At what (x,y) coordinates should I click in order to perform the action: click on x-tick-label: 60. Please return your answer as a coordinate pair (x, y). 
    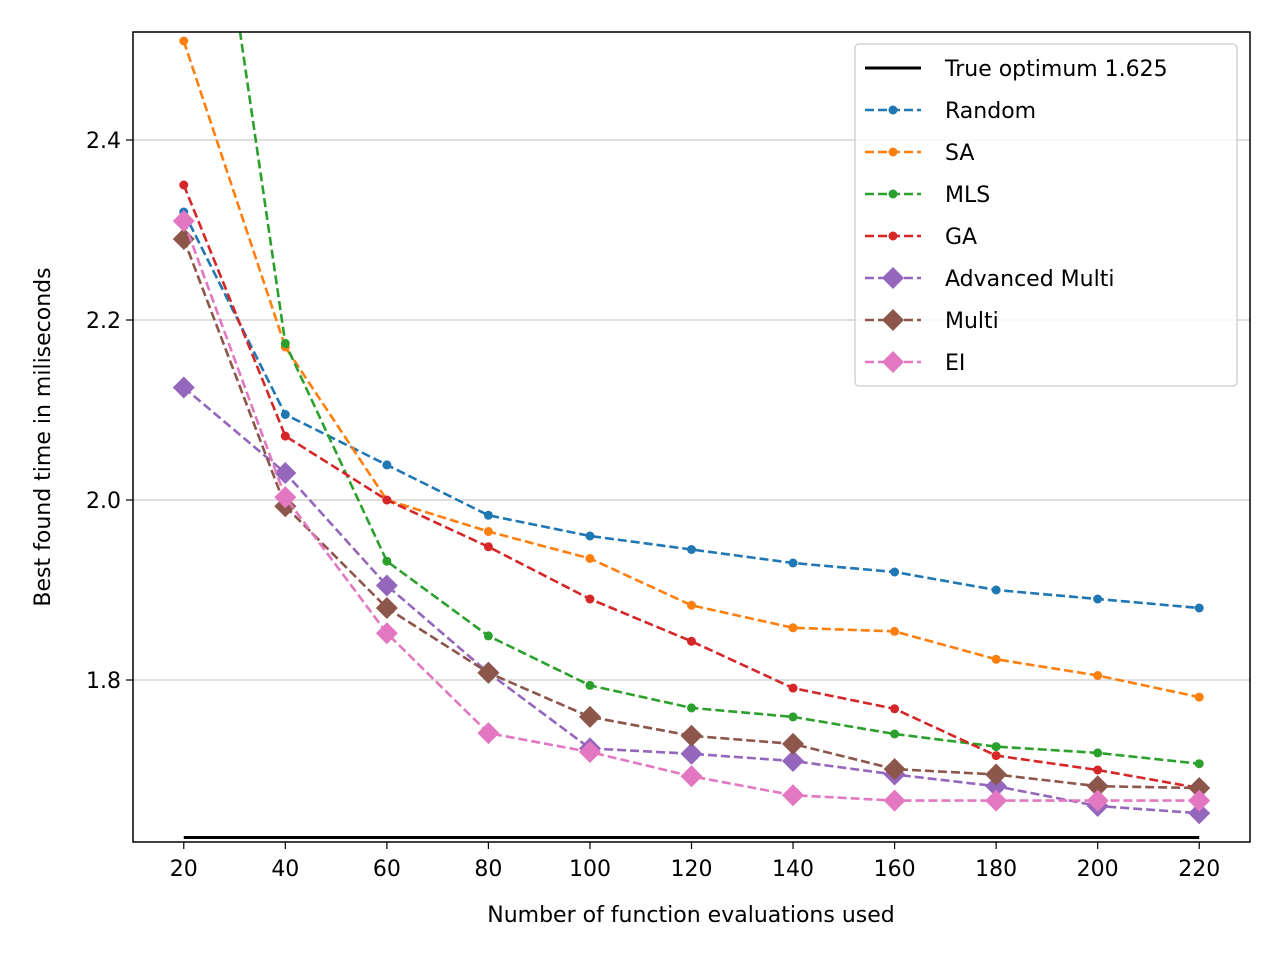
    Looking at the image, I should click on (387, 869).